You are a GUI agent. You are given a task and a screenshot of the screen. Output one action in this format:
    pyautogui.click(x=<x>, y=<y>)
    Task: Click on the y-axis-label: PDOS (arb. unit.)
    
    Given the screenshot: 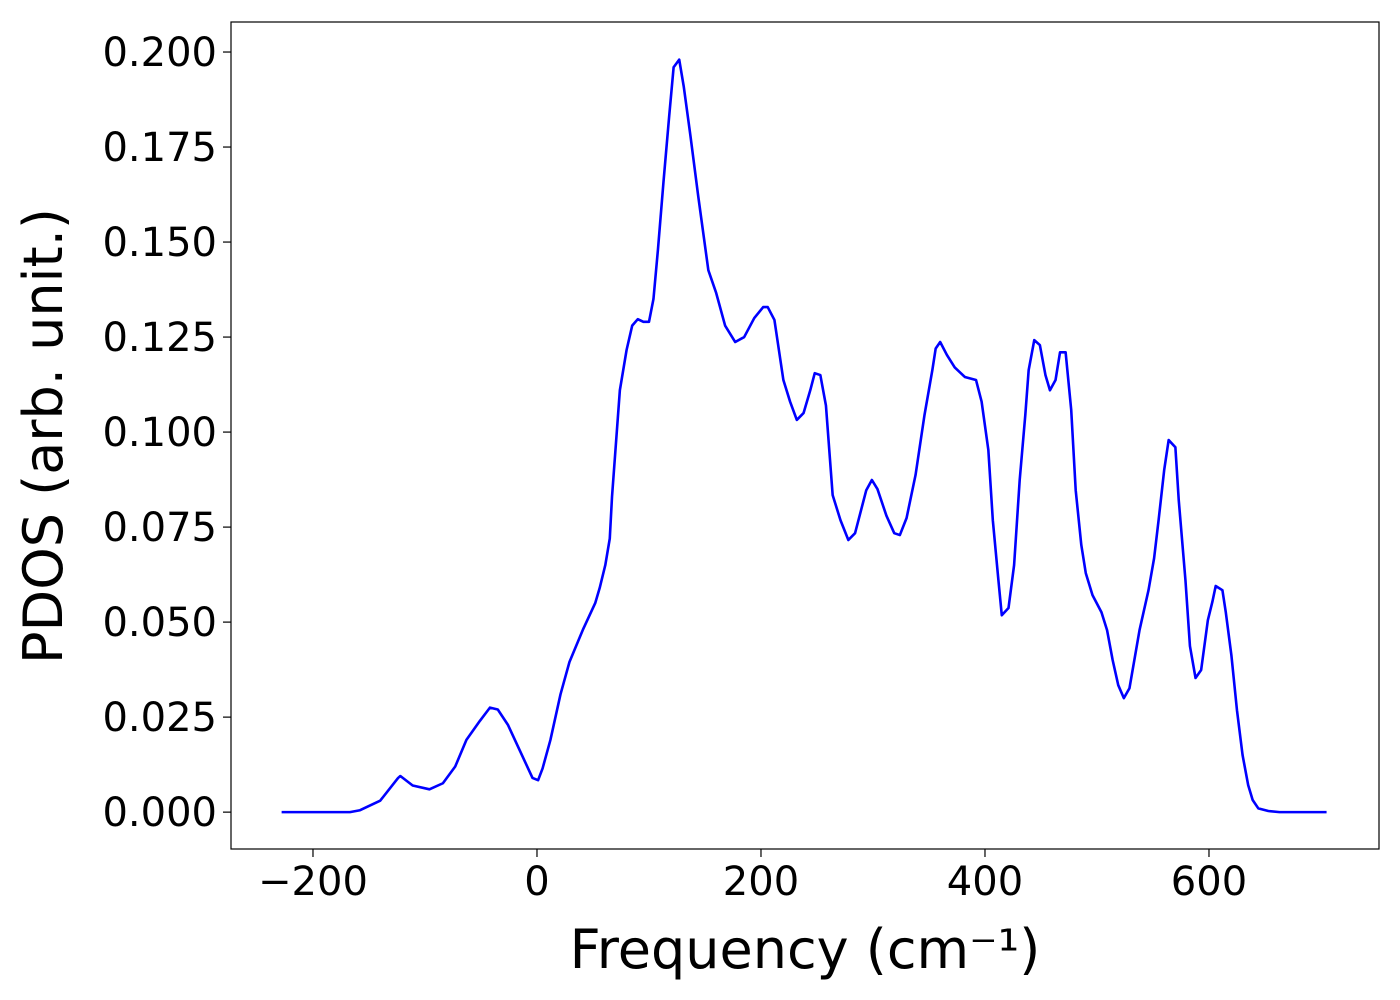 What is the action you would take?
    pyautogui.click(x=43, y=436)
    